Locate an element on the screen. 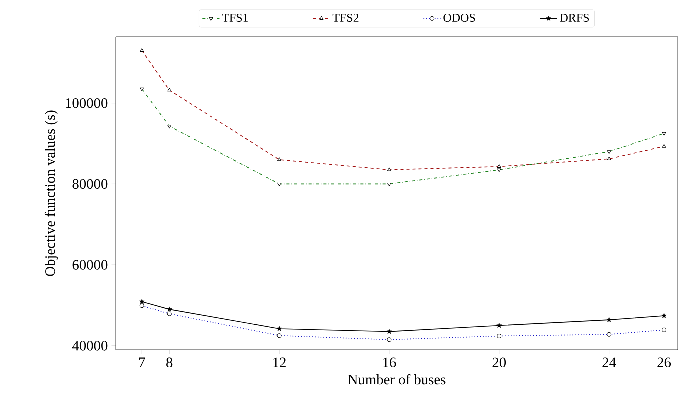 Image resolution: width=684 pixels, height=410 pixels. legend-label: ODOS is located at coordinates (460, 18).